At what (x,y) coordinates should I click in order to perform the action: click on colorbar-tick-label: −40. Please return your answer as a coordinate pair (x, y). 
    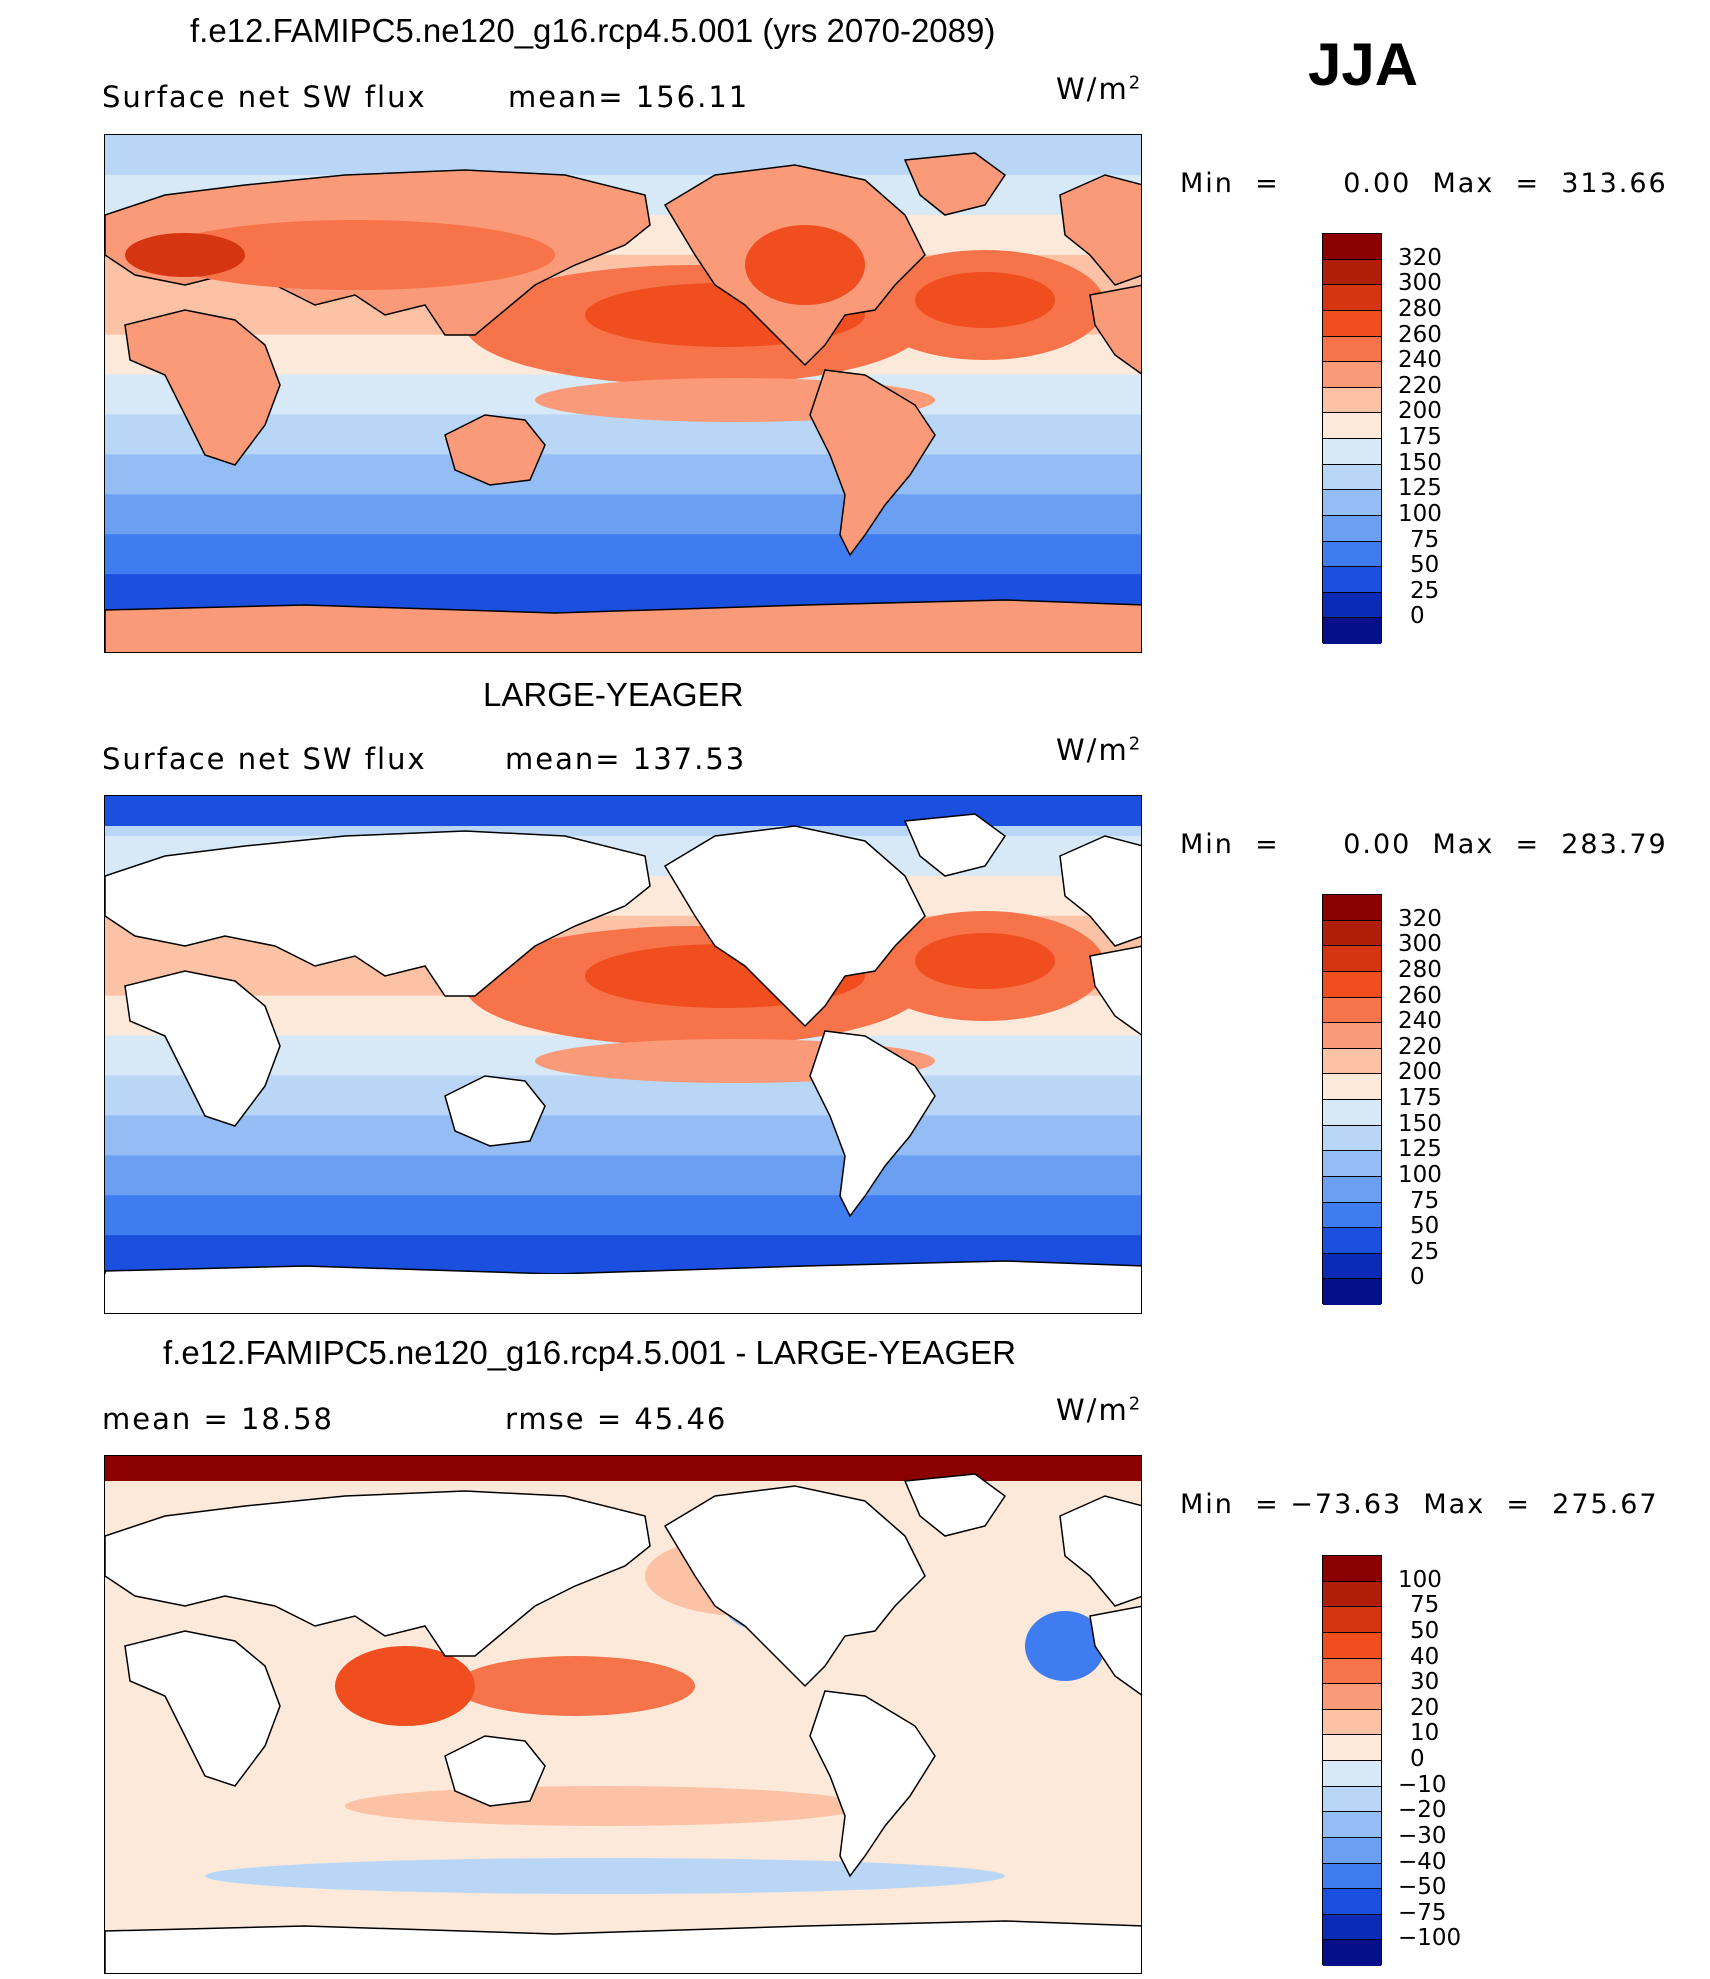
    Looking at the image, I should click on (1422, 1861).